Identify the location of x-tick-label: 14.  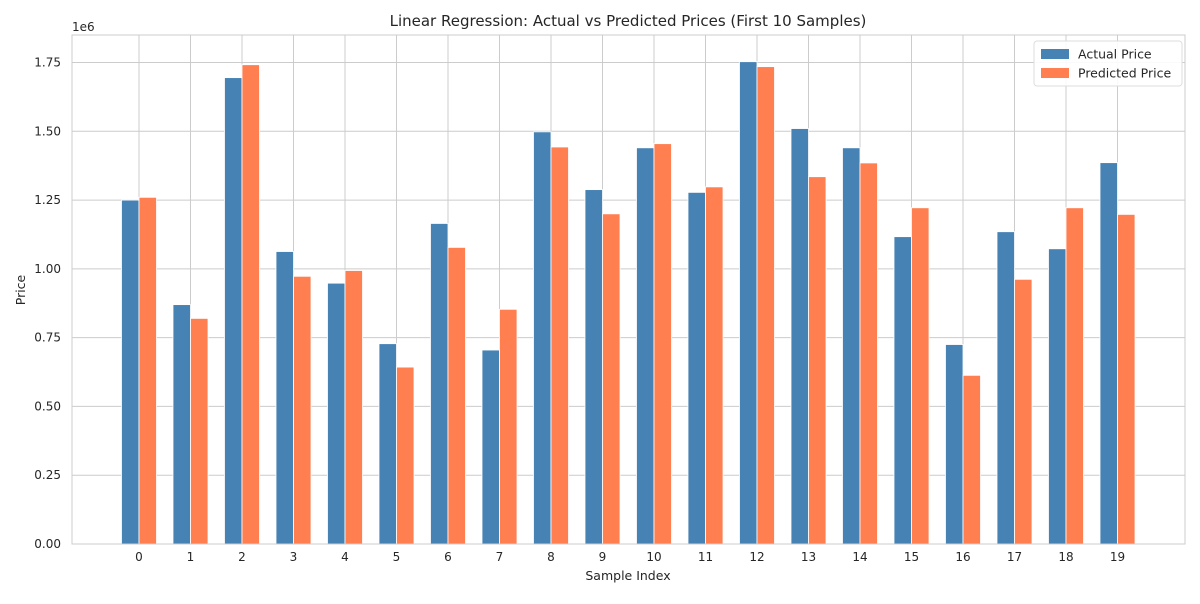
(859, 557).